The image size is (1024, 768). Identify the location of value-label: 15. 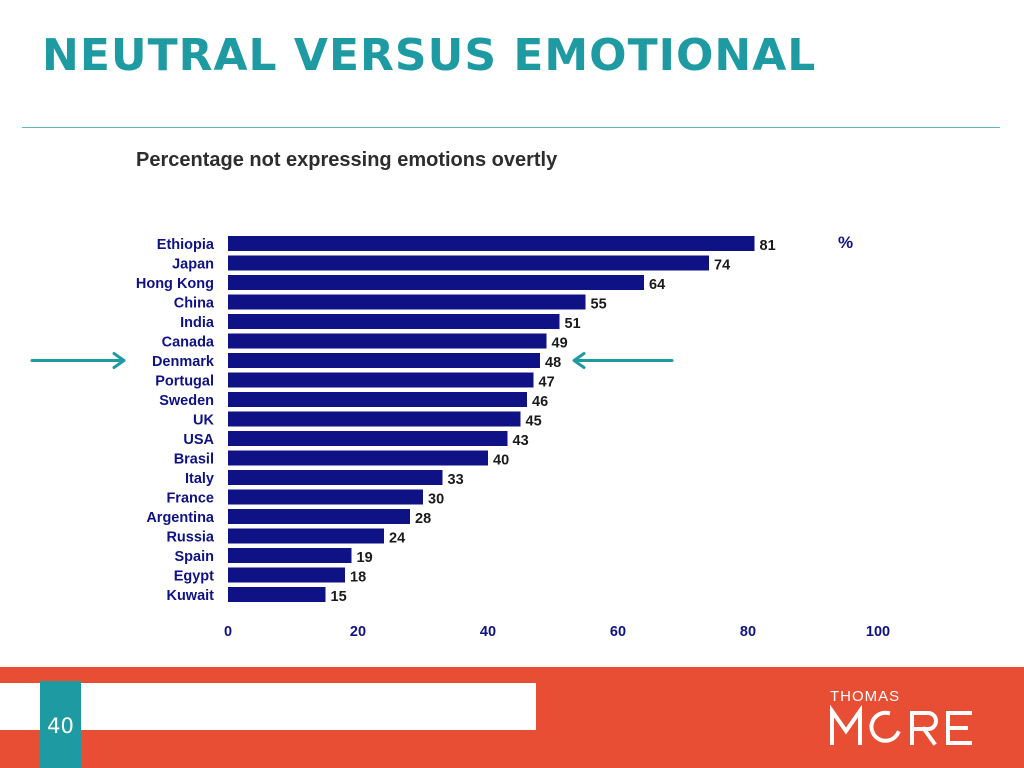
(339, 597).